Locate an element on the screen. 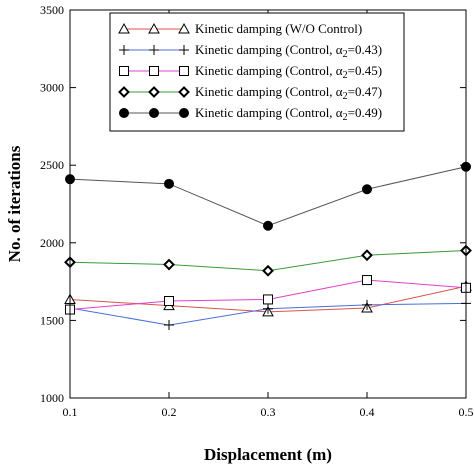  x-tick-label: 0.4 is located at coordinates (367, 412).